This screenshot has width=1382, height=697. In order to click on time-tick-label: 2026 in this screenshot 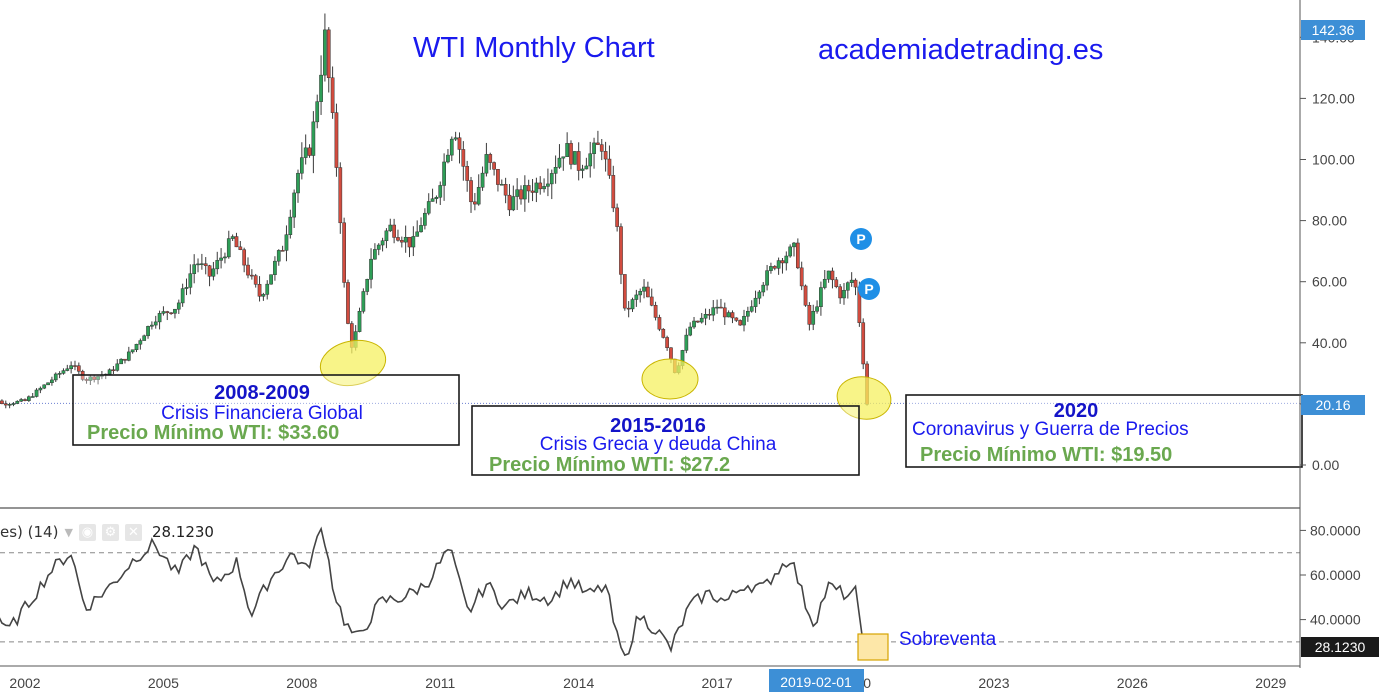, I will do `click(1132, 683)`.